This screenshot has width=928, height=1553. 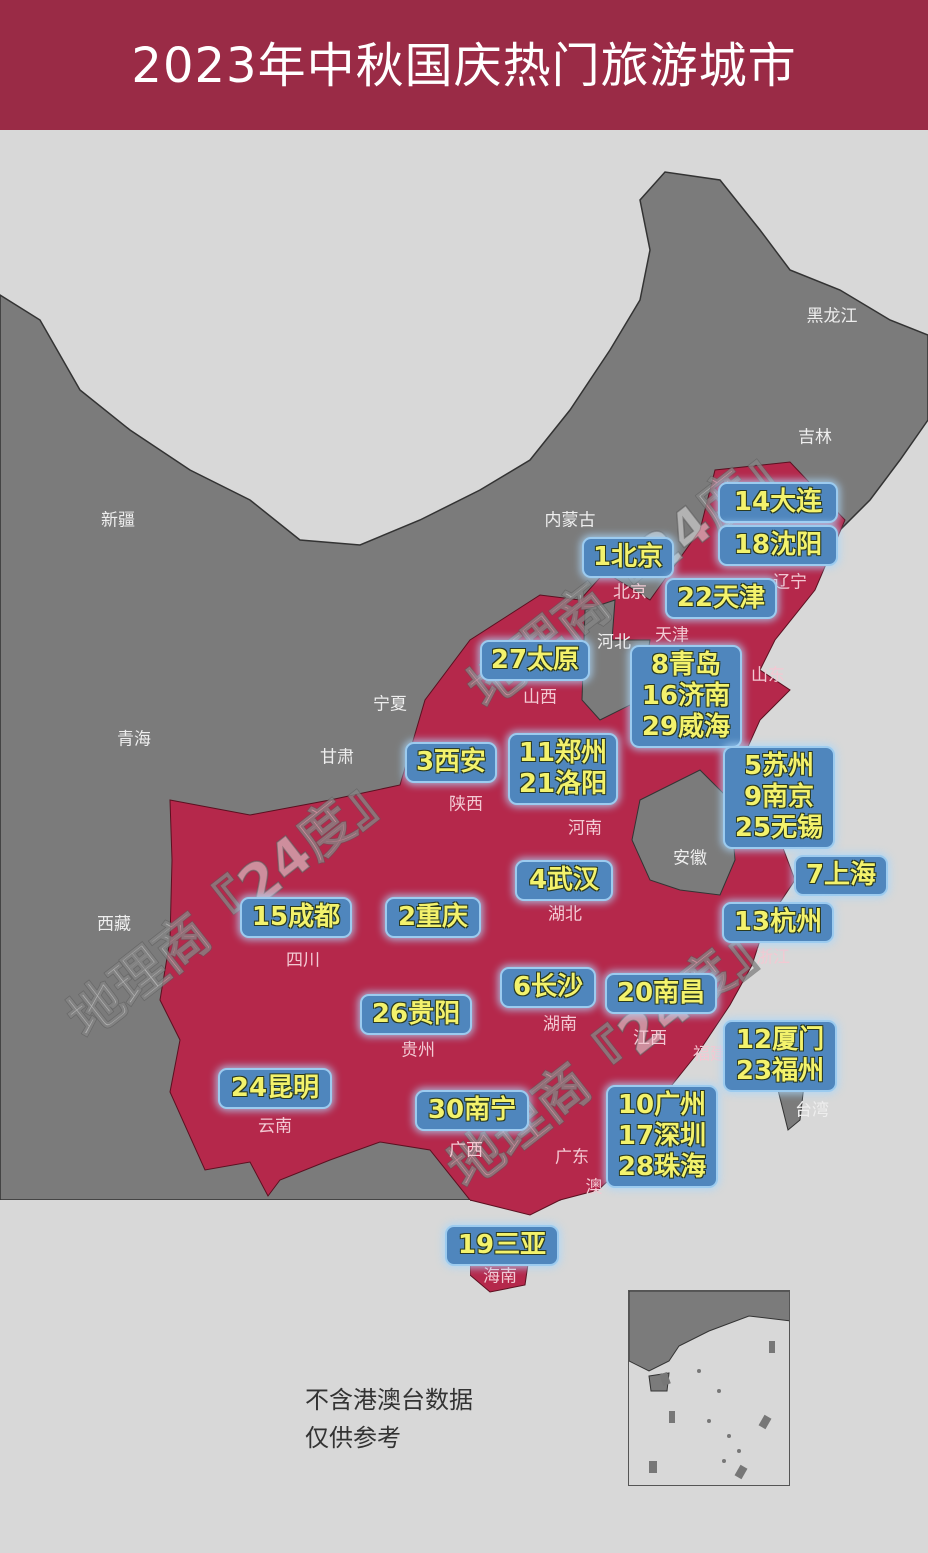 I want to click on province-label: 北京, so click(x=630, y=592).